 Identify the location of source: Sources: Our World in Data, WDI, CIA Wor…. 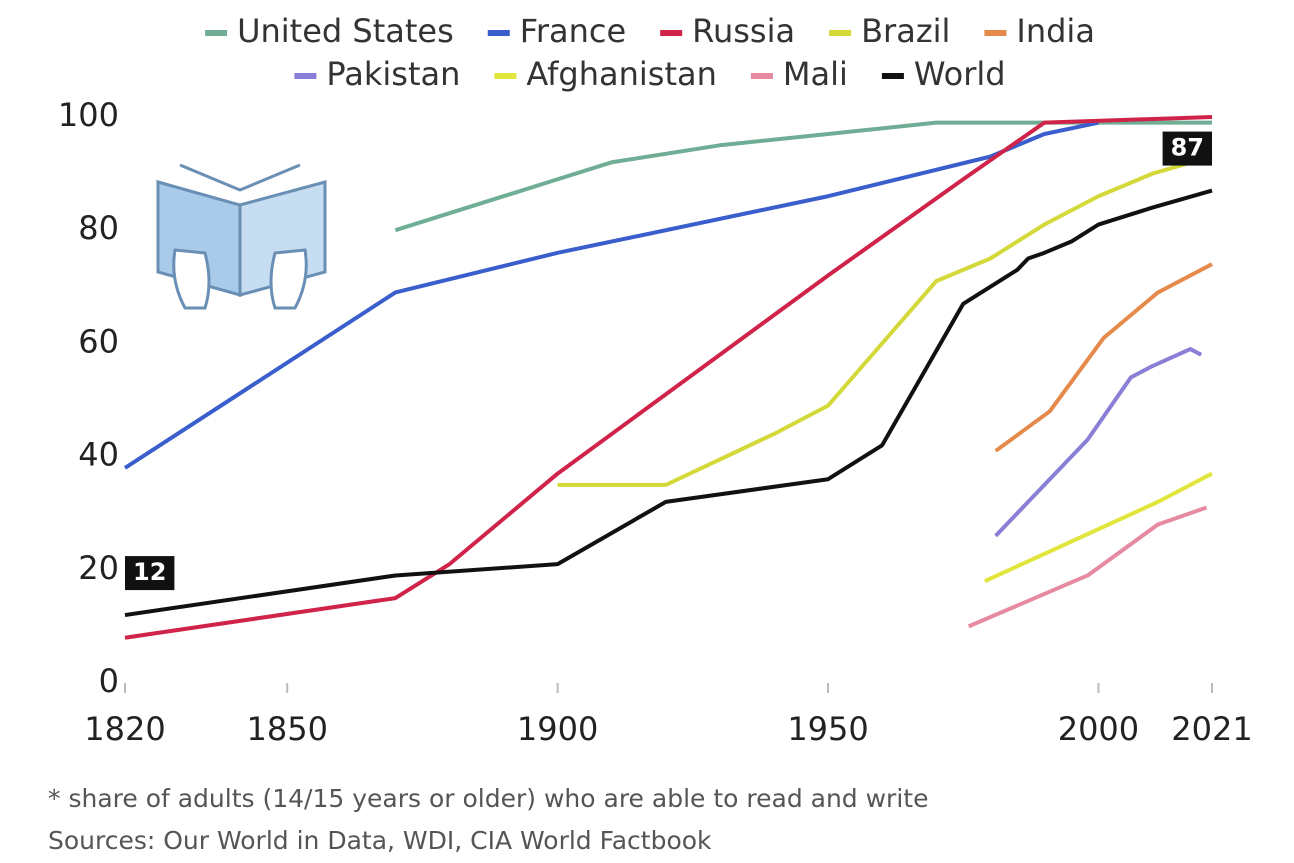
(380, 840).